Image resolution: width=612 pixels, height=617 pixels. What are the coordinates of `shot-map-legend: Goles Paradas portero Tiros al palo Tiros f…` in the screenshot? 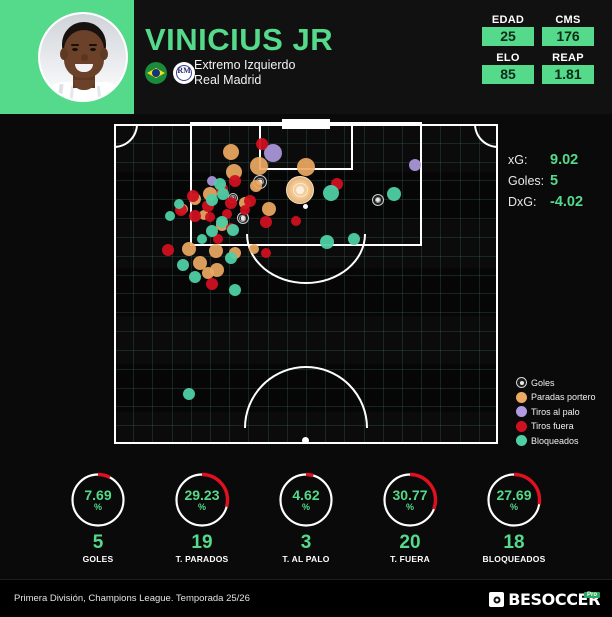 It's located at (564, 413).